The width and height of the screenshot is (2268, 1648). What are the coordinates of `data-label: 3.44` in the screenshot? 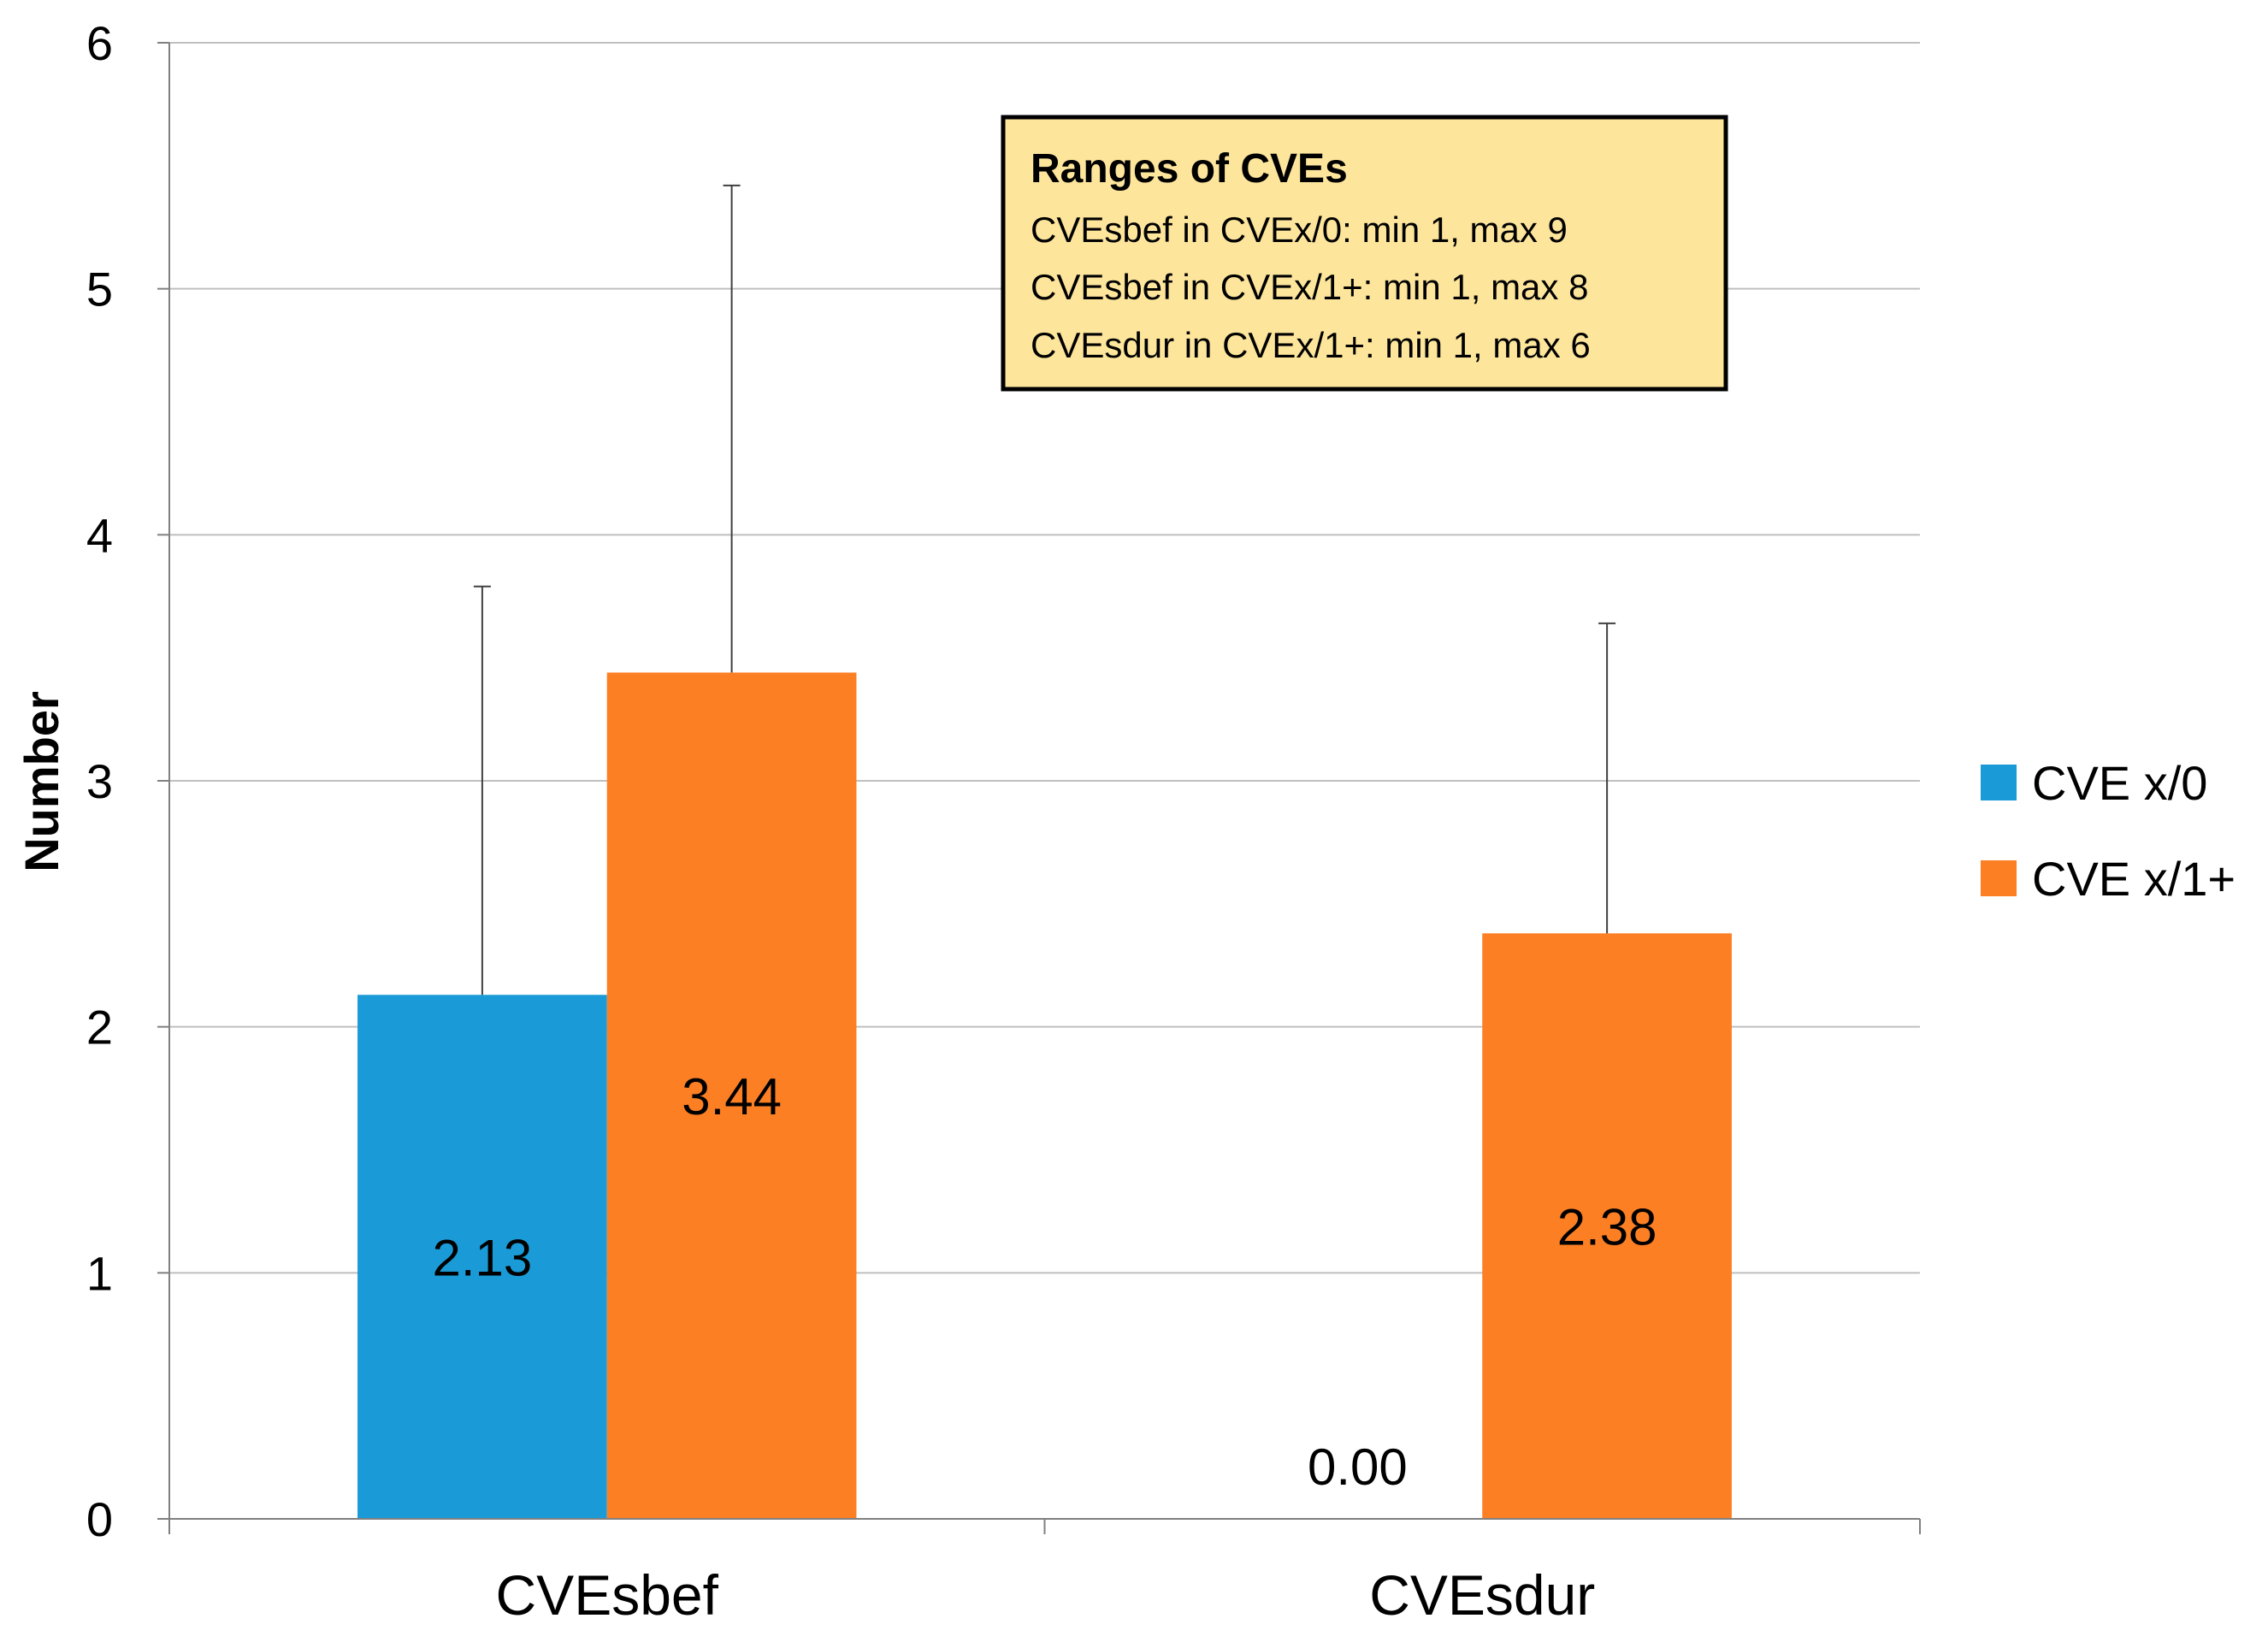 It's located at (732, 1096).